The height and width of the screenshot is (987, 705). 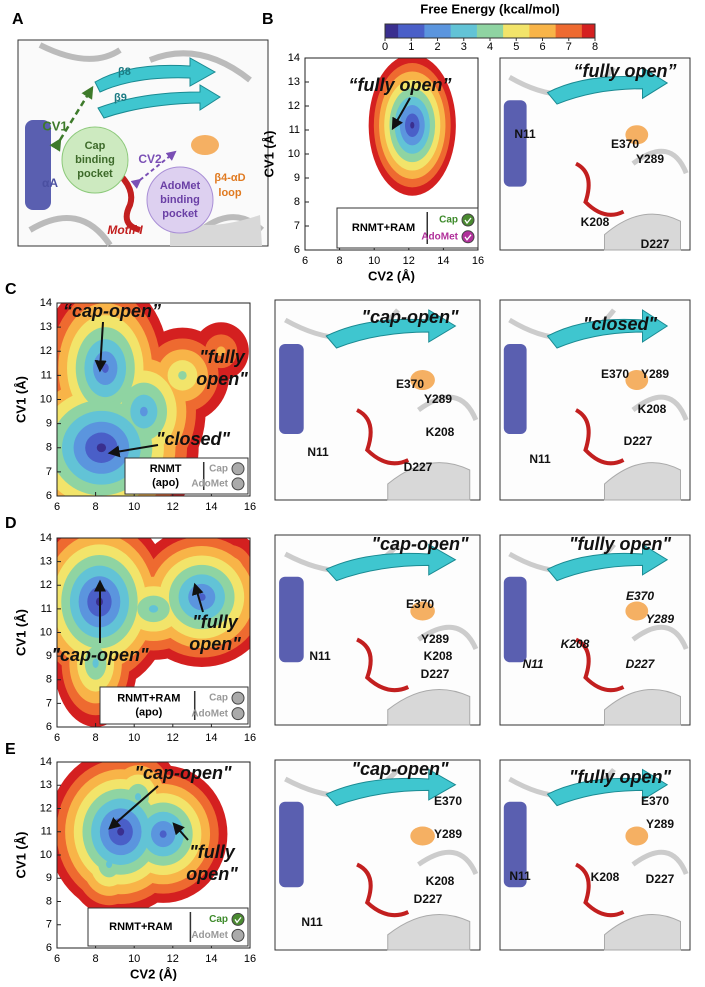 I want to click on legend-check, so click(x=468, y=221).